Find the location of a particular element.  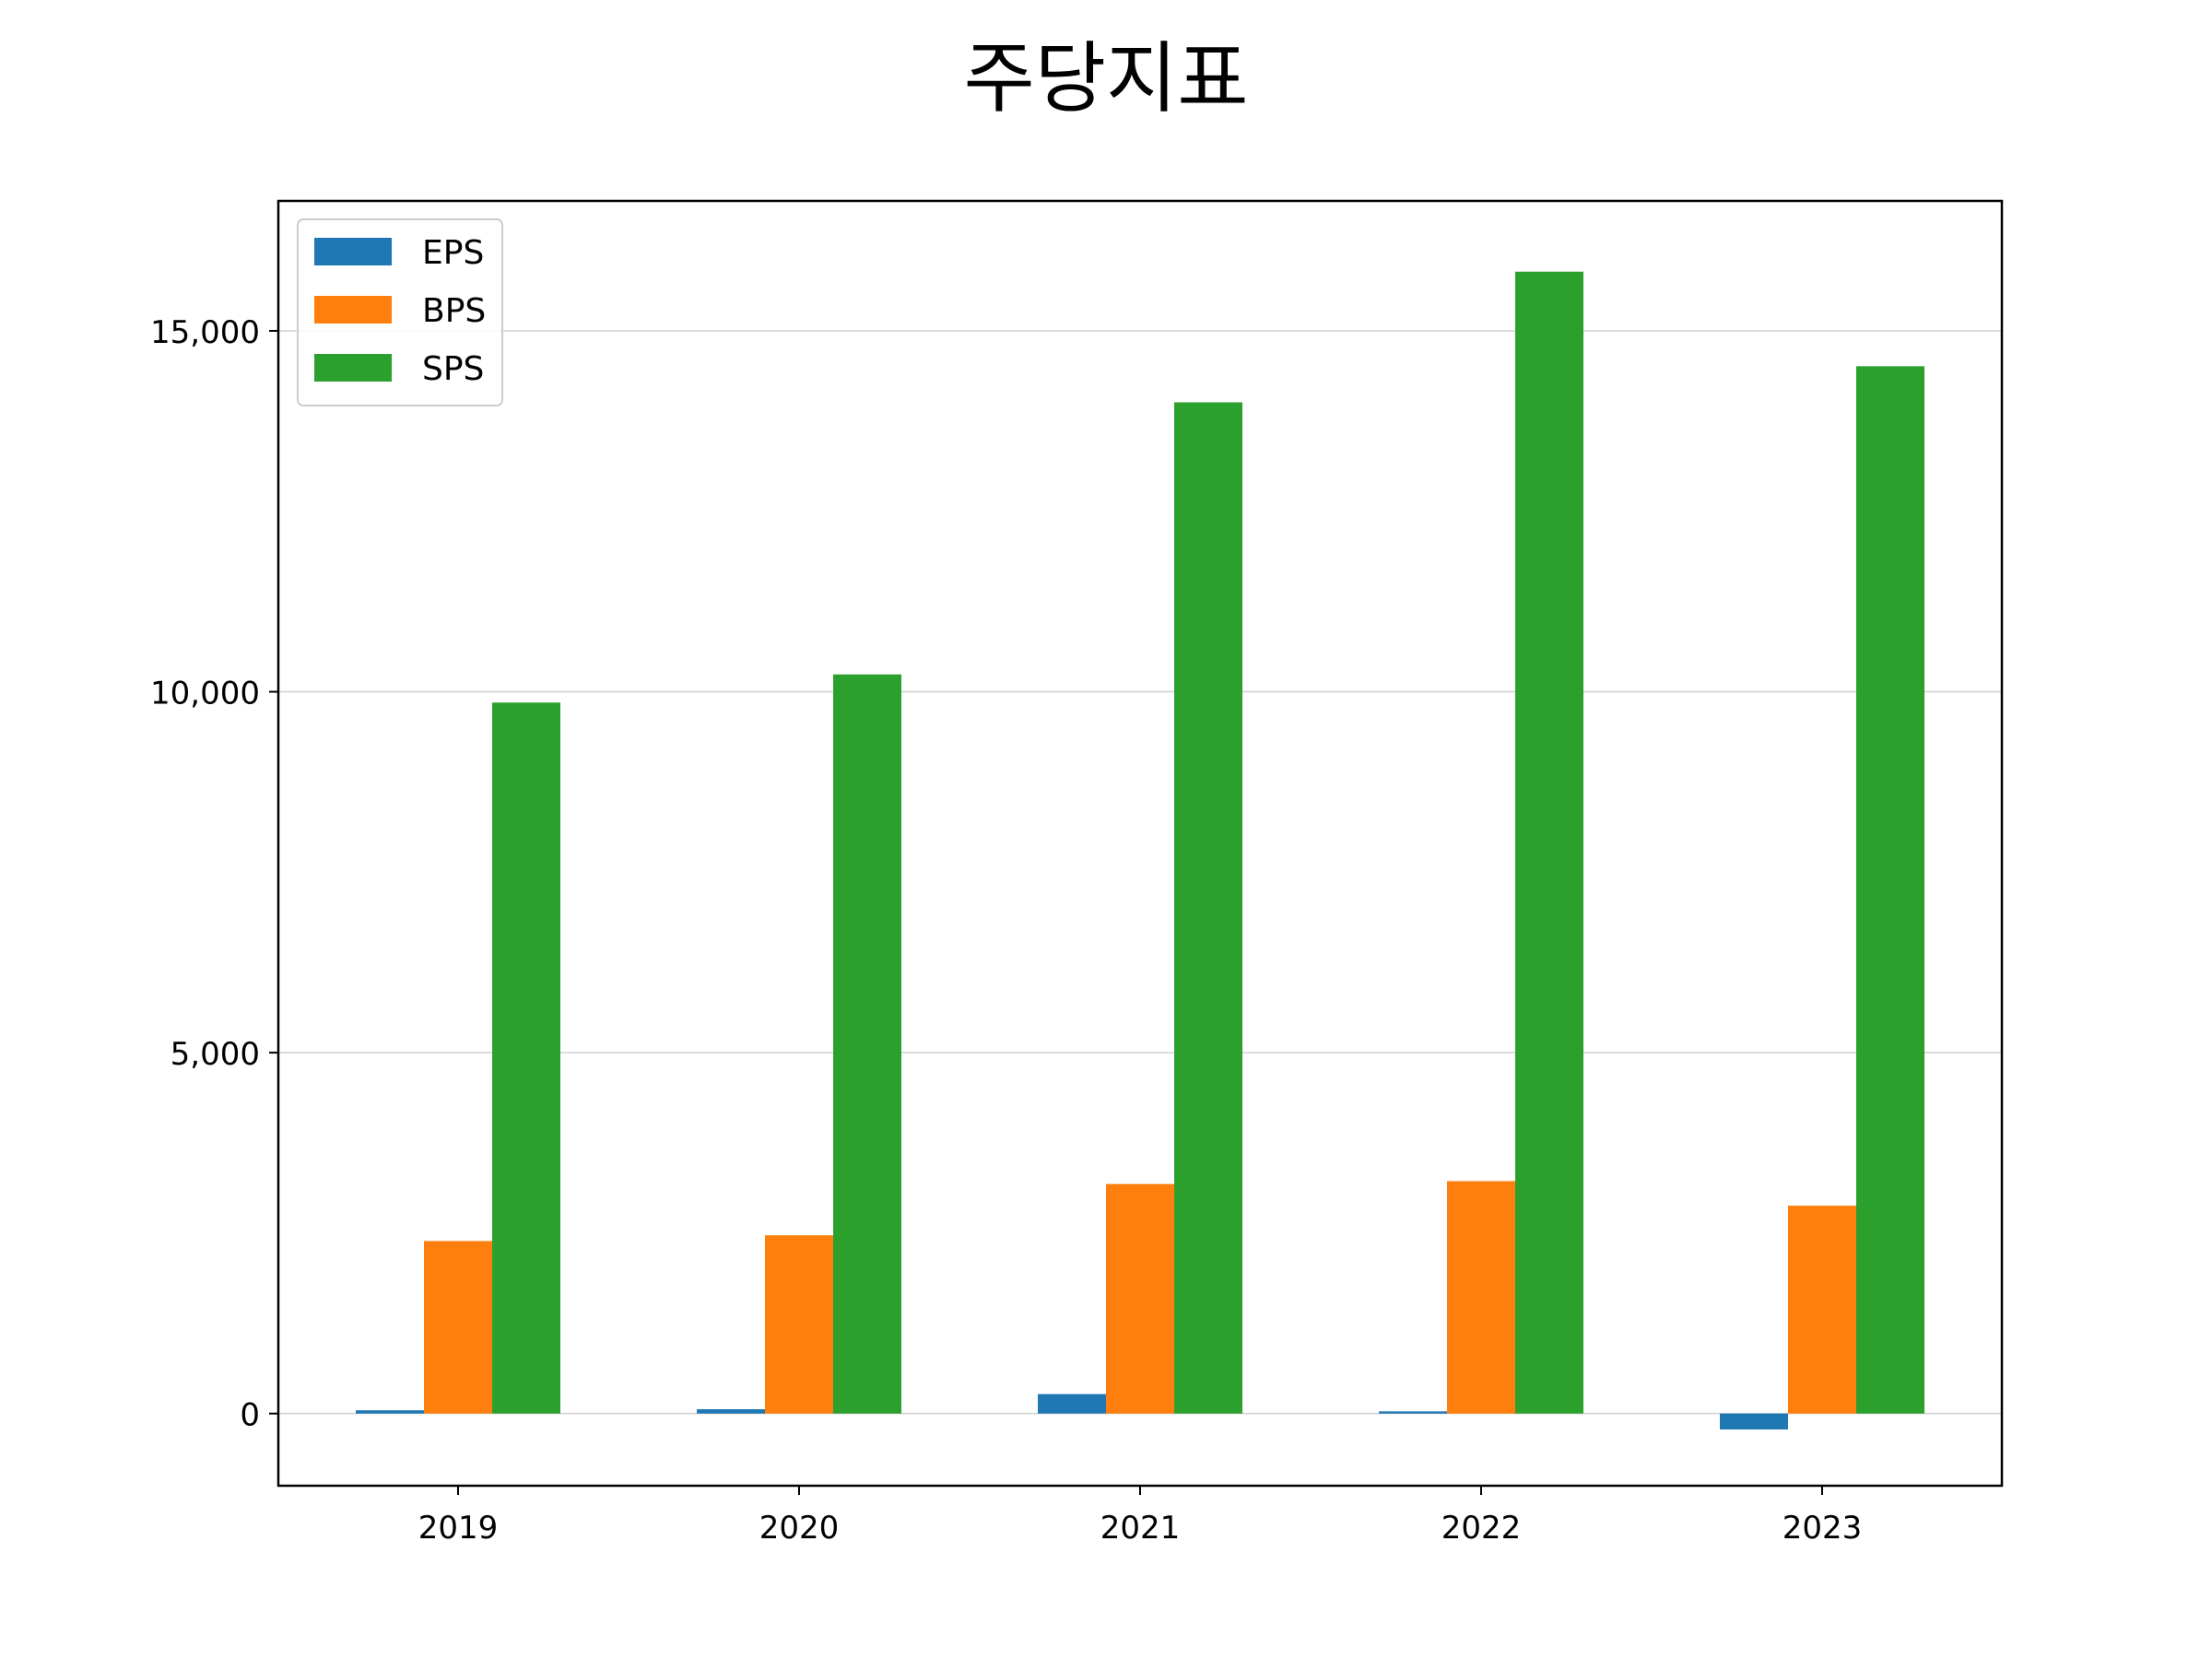

bar-eps-2020 is located at coordinates (731, 1411).